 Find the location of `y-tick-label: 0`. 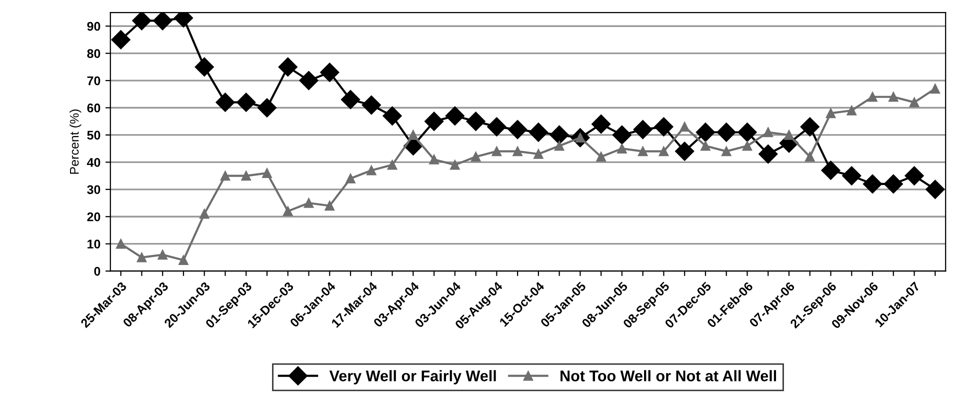

y-tick-label: 0 is located at coordinates (97, 271).